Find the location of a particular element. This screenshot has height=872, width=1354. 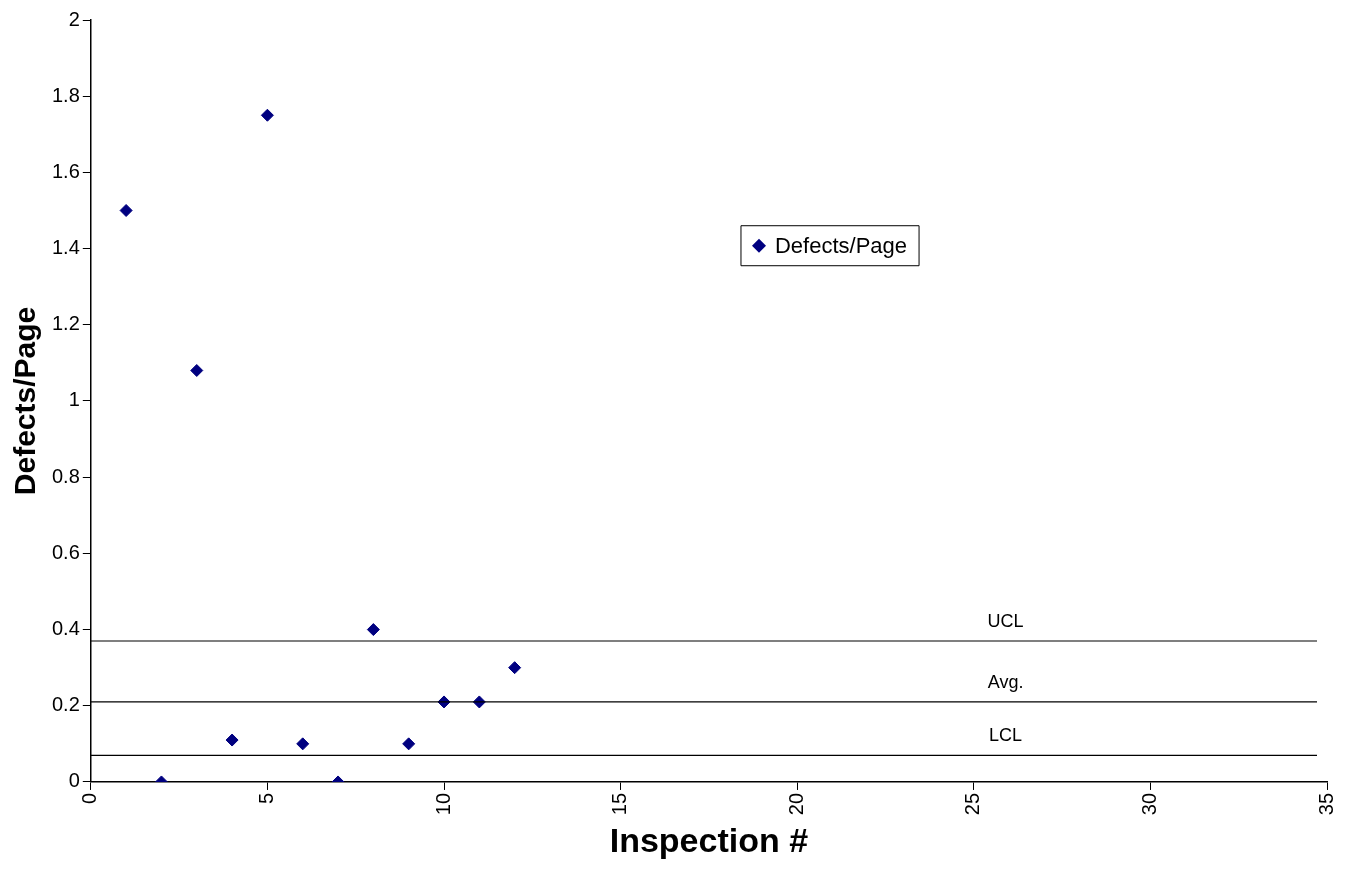

ref-line-label: LCL is located at coordinates (1006, 735).